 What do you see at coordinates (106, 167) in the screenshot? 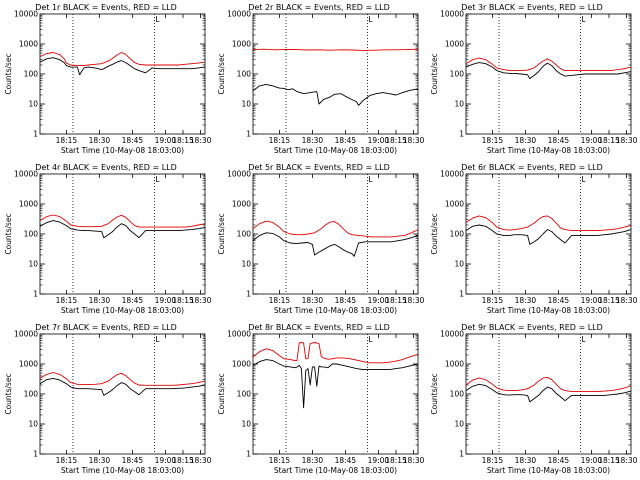
I see `panel-title: Det 4r BLACK = Events, RED = LLD` at bounding box center [106, 167].